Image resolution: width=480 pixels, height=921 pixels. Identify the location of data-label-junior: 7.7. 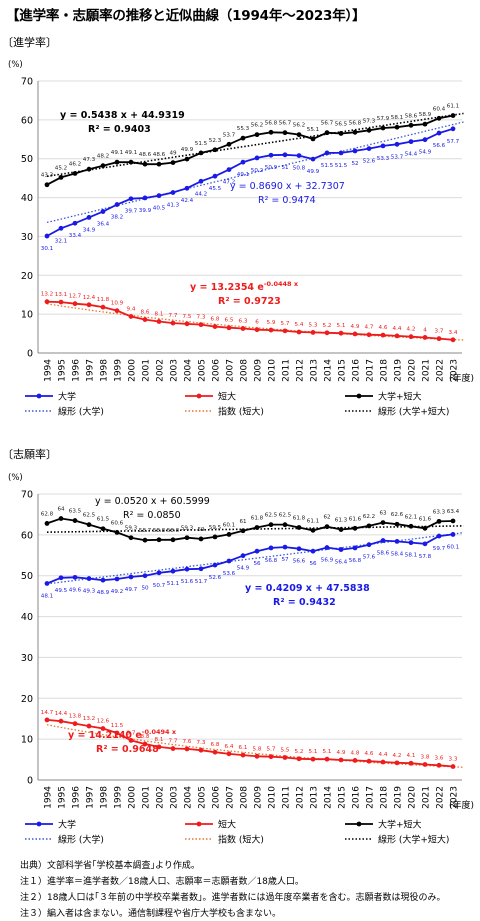
(173, 742).